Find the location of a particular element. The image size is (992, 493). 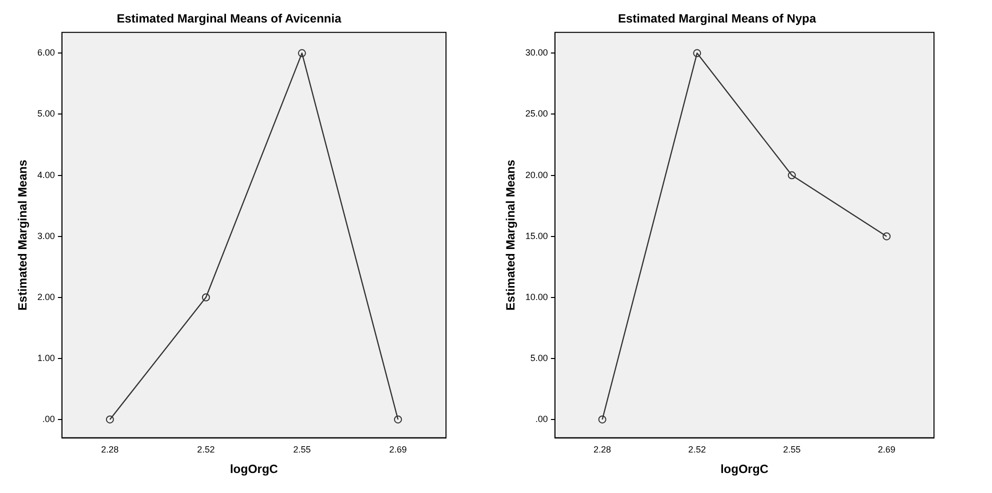

y-tick-label: 3.00 is located at coordinates (46, 235).